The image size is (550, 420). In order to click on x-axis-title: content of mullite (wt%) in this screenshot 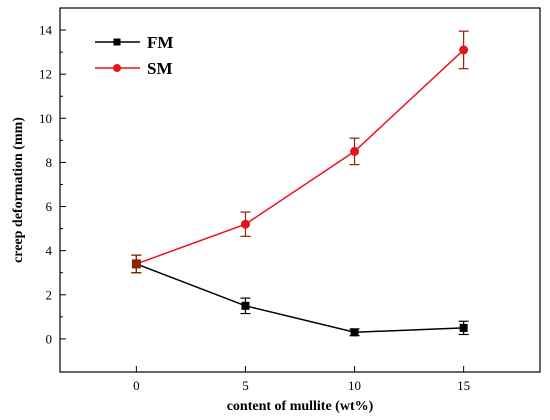, I will do `click(300, 406)`.